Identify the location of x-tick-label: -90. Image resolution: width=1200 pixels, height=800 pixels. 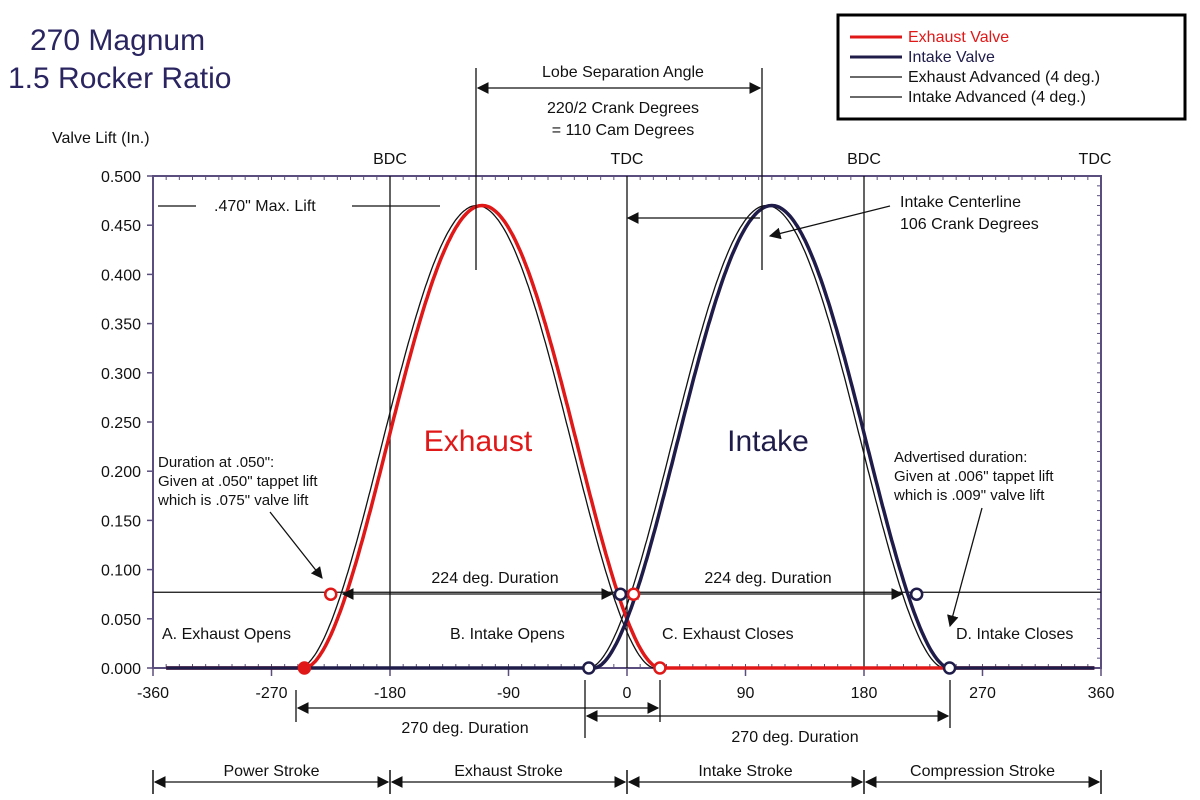
(508, 693).